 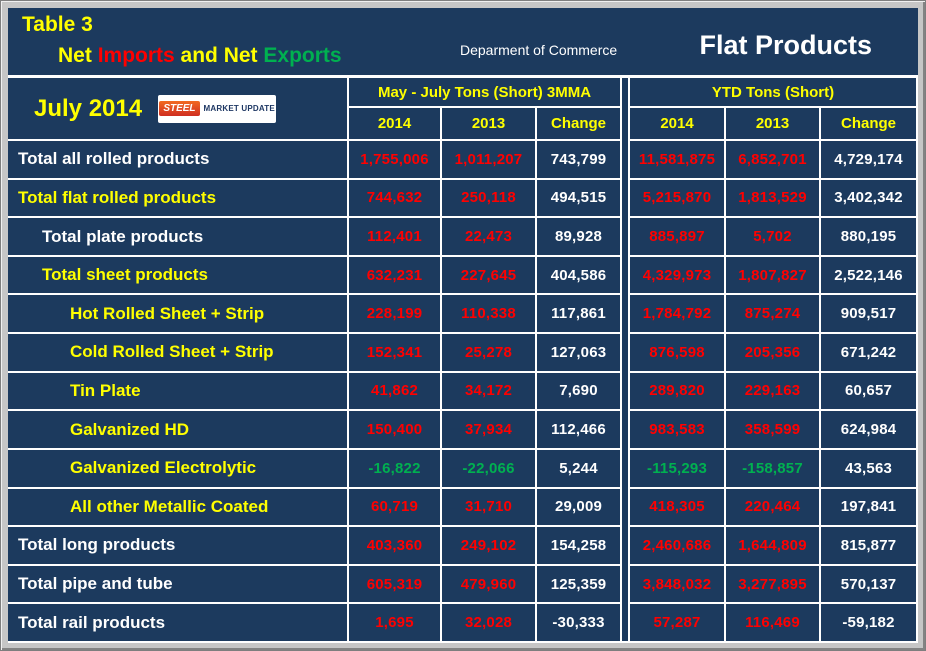 I want to click on value-cell: 289,820, so click(x=678, y=392).